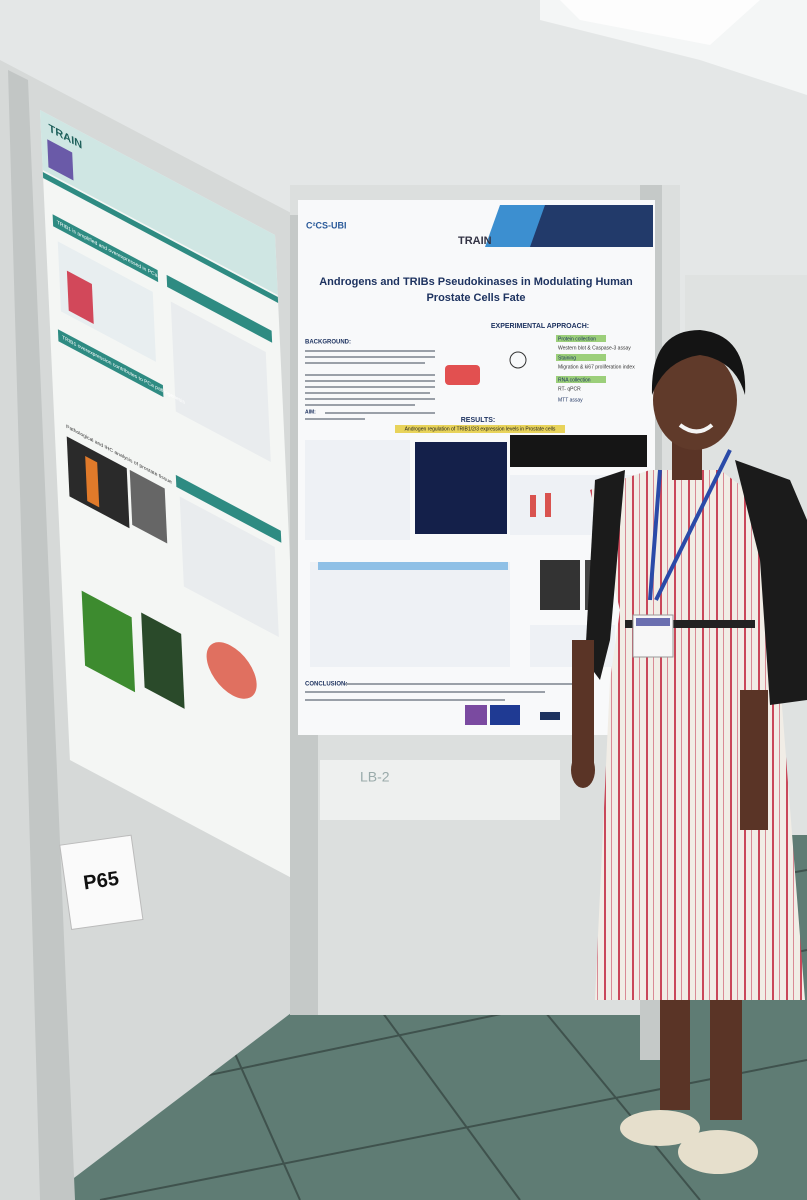 The width and height of the screenshot is (807, 1200). What do you see at coordinates (326, 225) in the screenshot?
I see `logo: C²CS-UBI` at bounding box center [326, 225].